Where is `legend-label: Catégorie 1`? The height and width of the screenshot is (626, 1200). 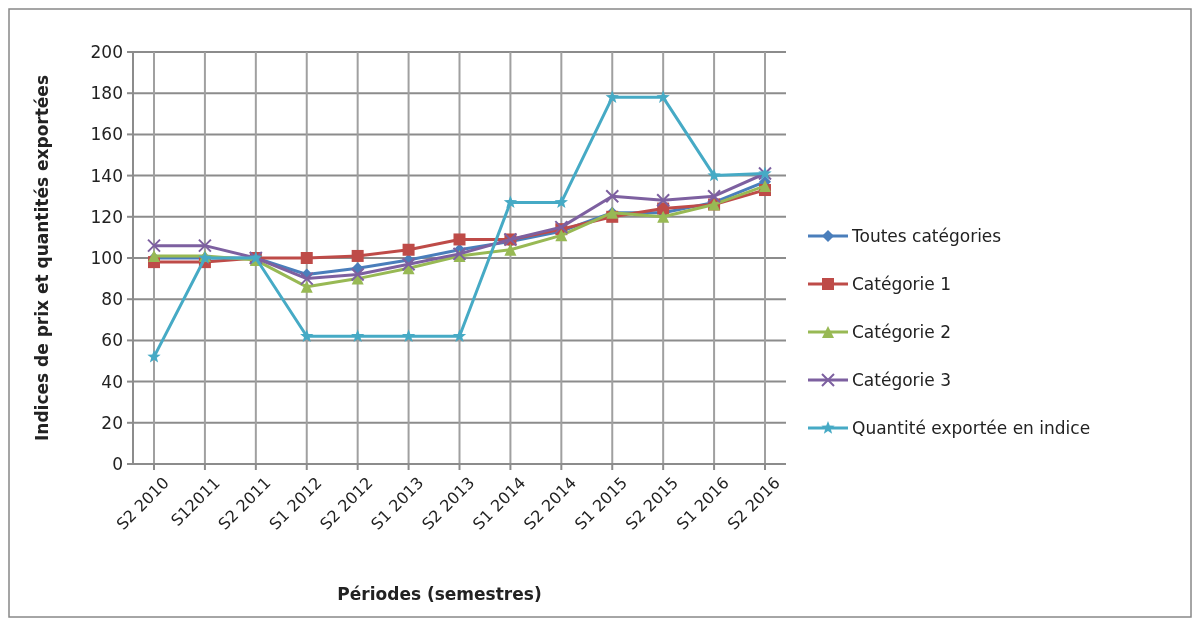
legend-label: Catégorie 1 is located at coordinates (901, 283).